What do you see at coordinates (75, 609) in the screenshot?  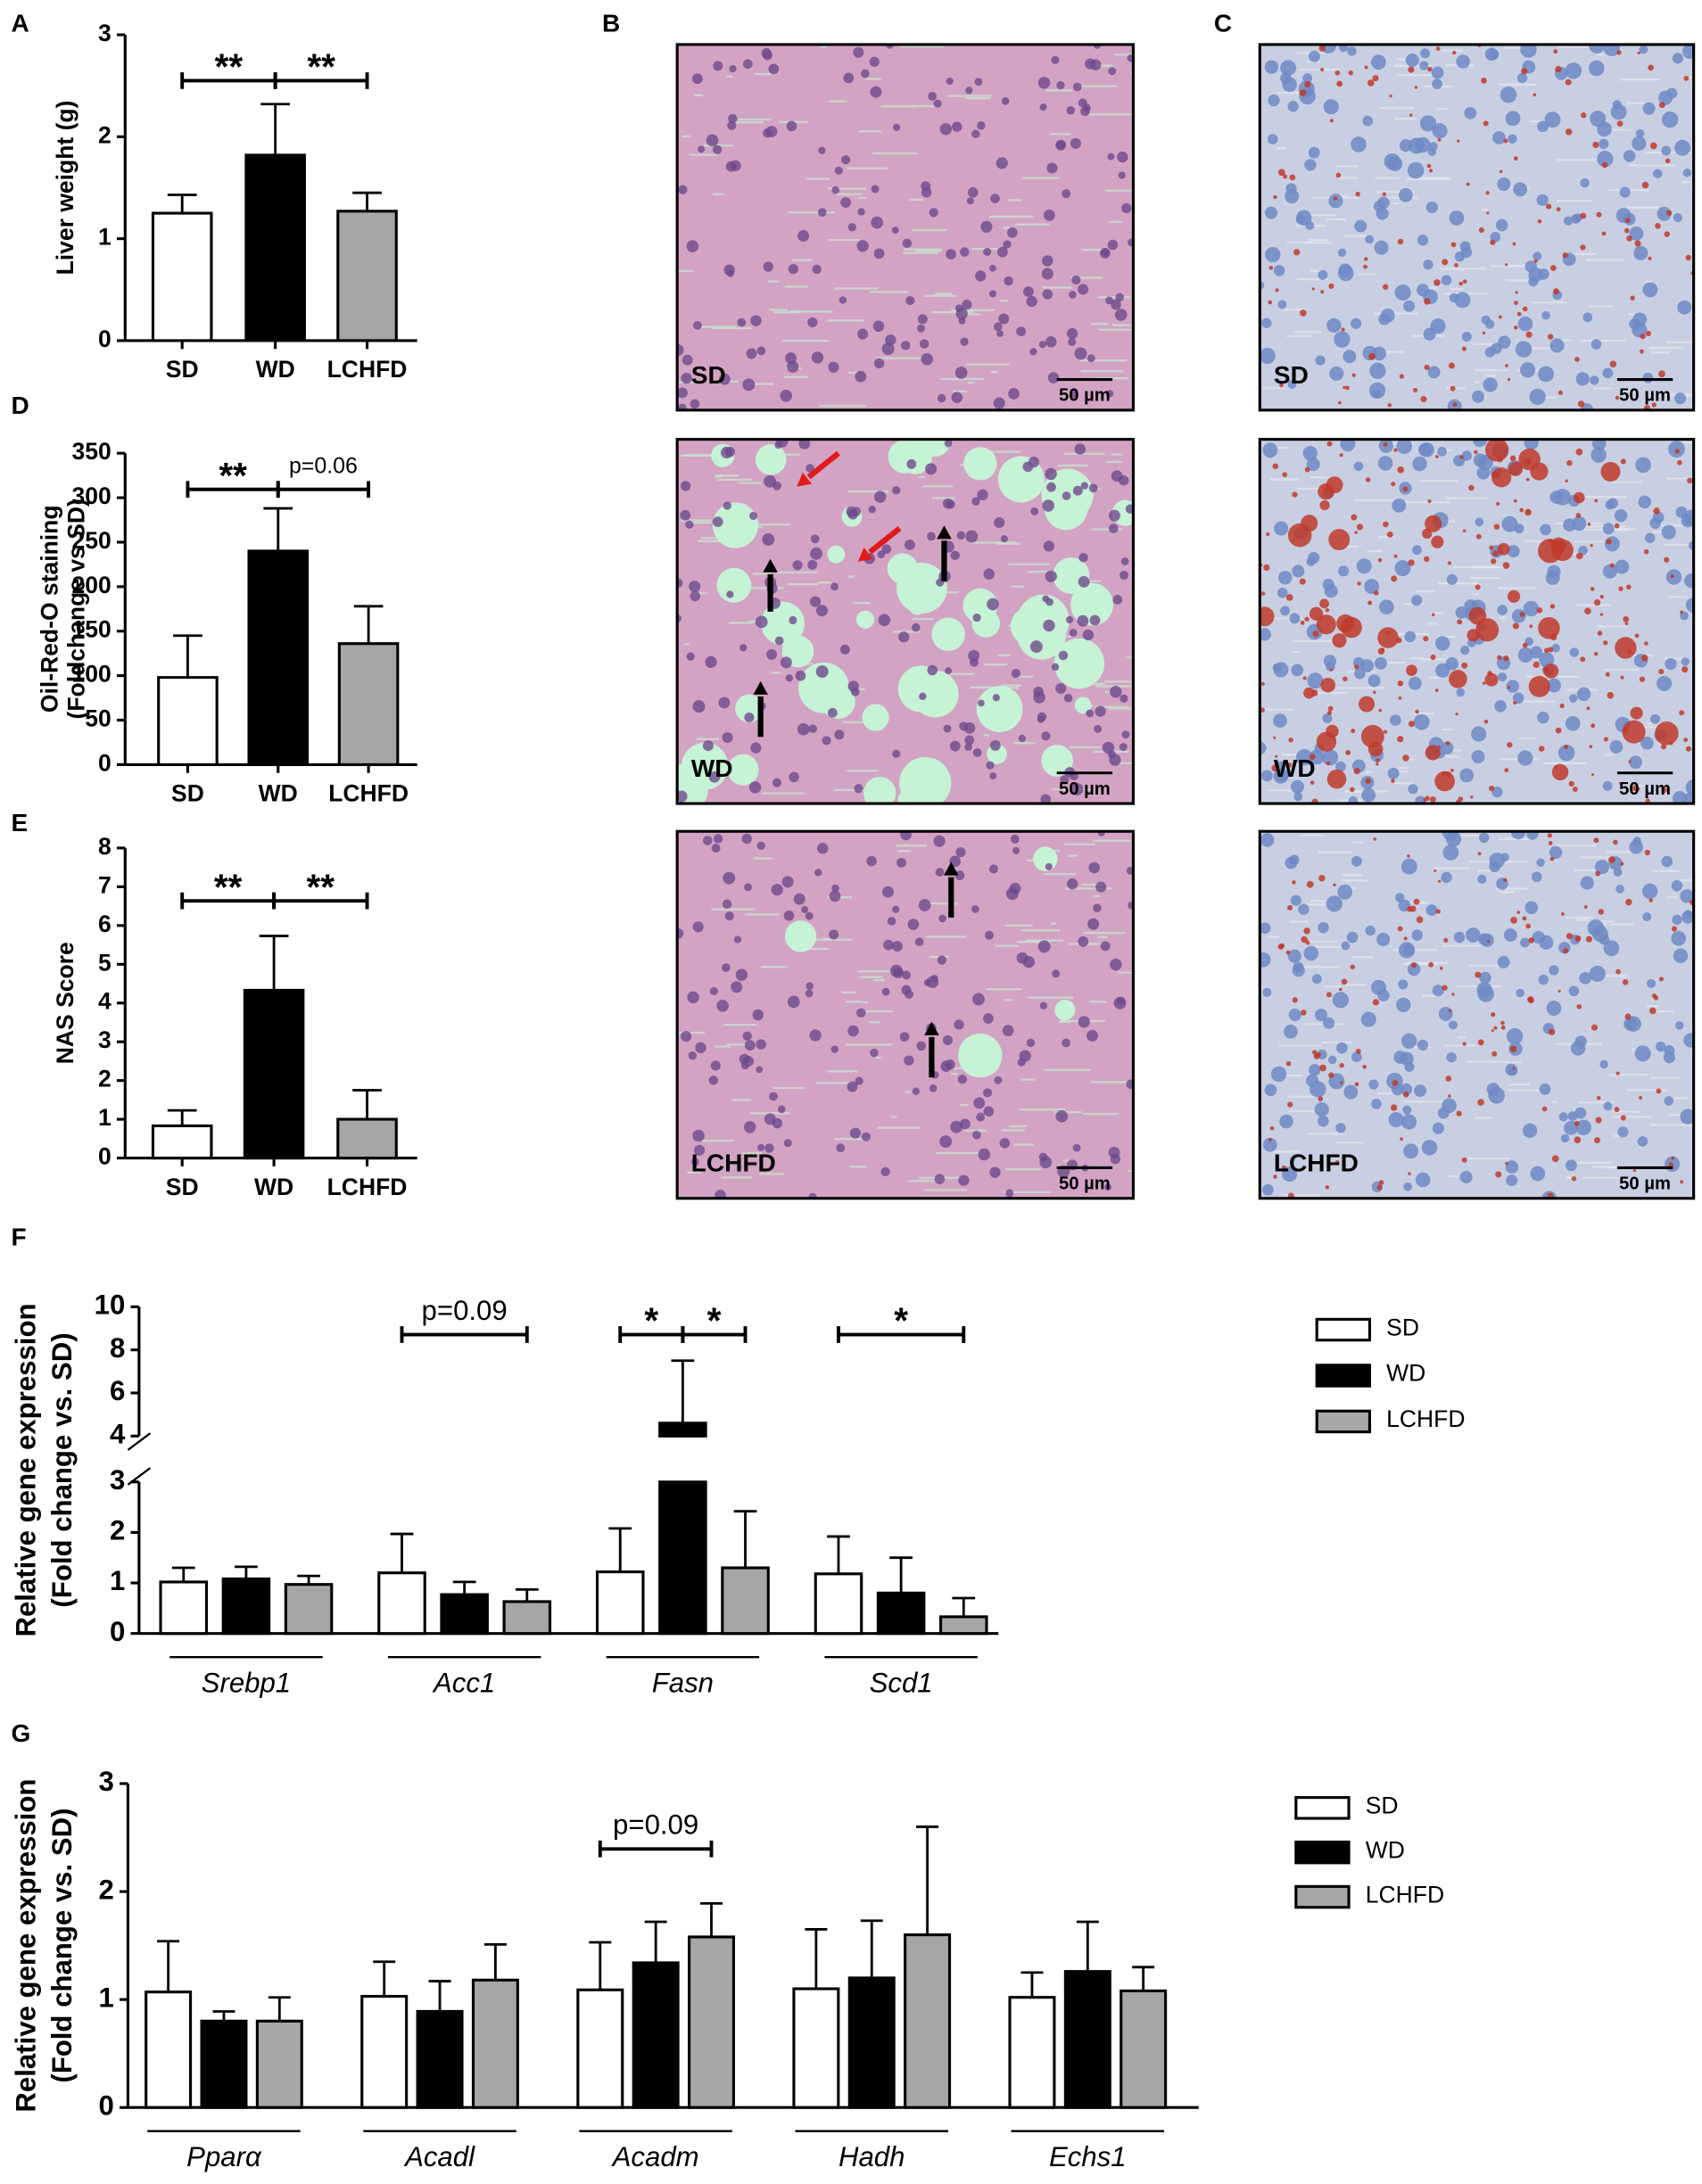 I see `y-axis-label: (Foldchange vs SD)` at bounding box center [75, 609].